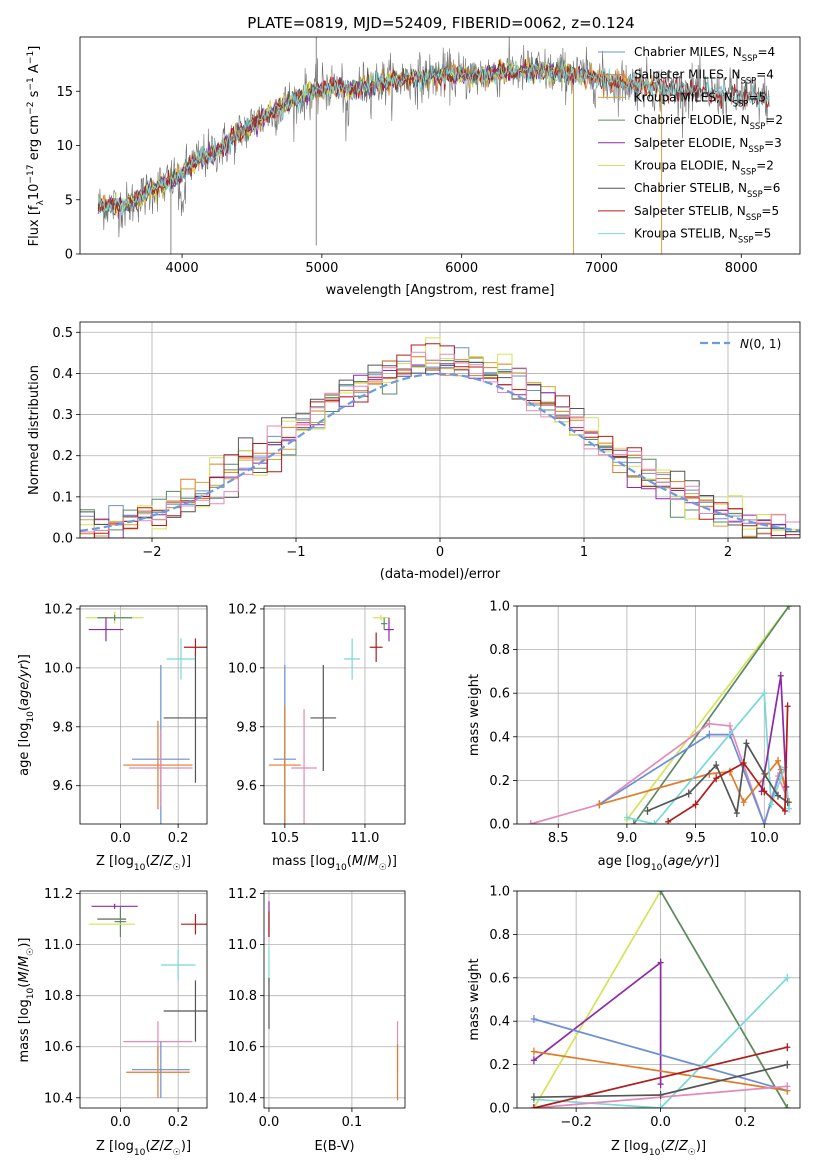  I want to click on x-tick-label: −2, so click(151, 552).